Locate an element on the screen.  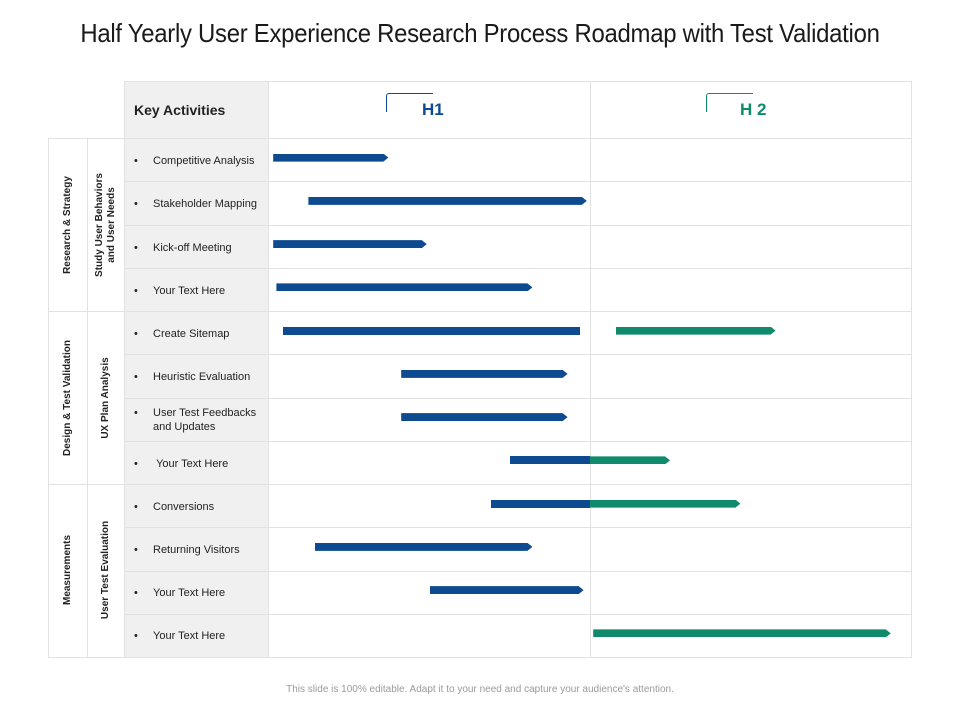
key-activities-heading: Key Activities is located at coordinates (180, 110).